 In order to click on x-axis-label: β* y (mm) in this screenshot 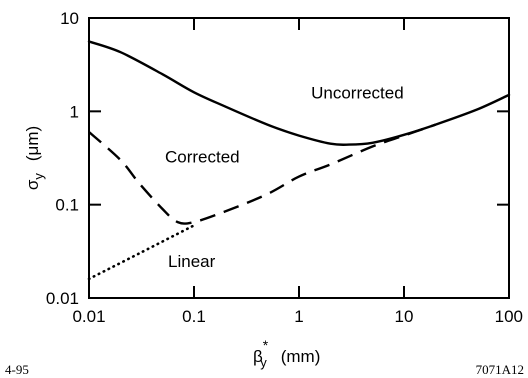, I will do `click(286, 353)`.